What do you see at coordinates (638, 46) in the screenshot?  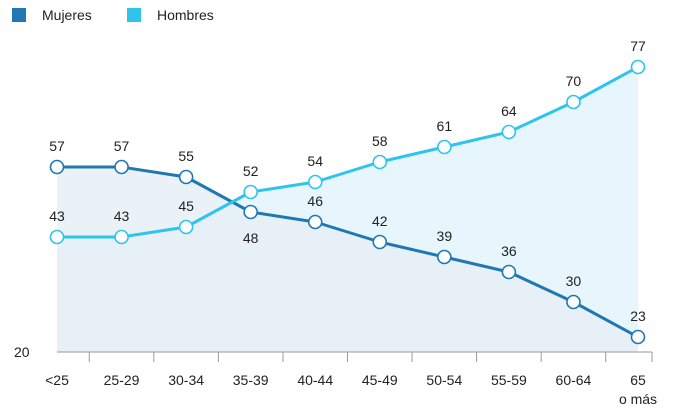 I see `data-label: 77` at bounding box center [638, 46].